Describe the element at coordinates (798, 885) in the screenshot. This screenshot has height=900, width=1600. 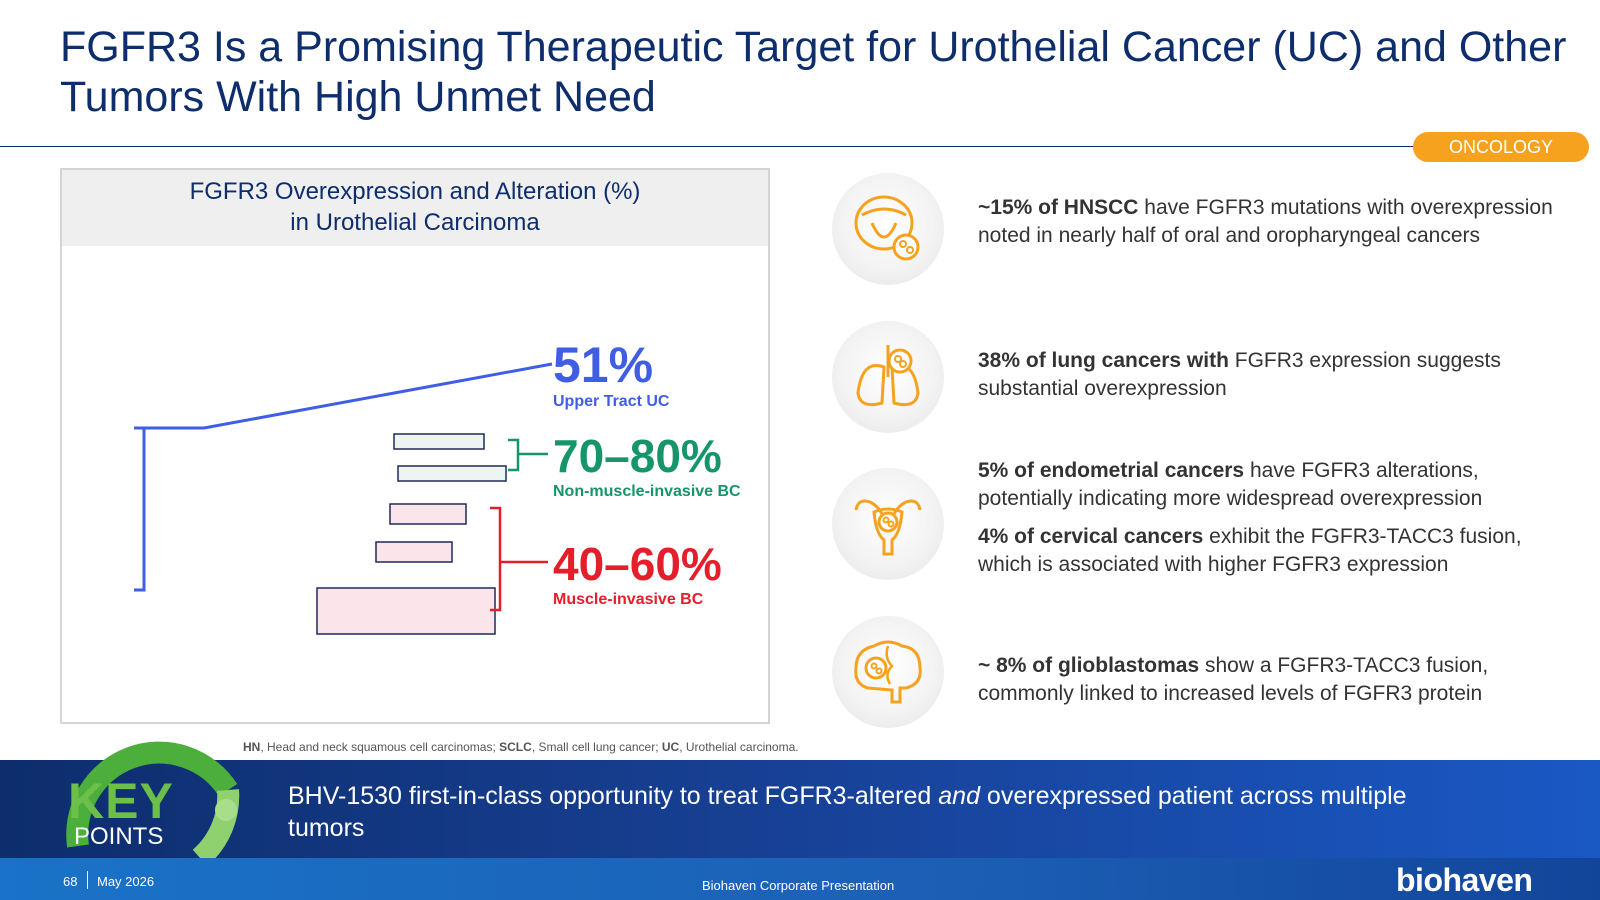
I see `footer-presentation-name: Biohaven Corporate Presentation` at that location.